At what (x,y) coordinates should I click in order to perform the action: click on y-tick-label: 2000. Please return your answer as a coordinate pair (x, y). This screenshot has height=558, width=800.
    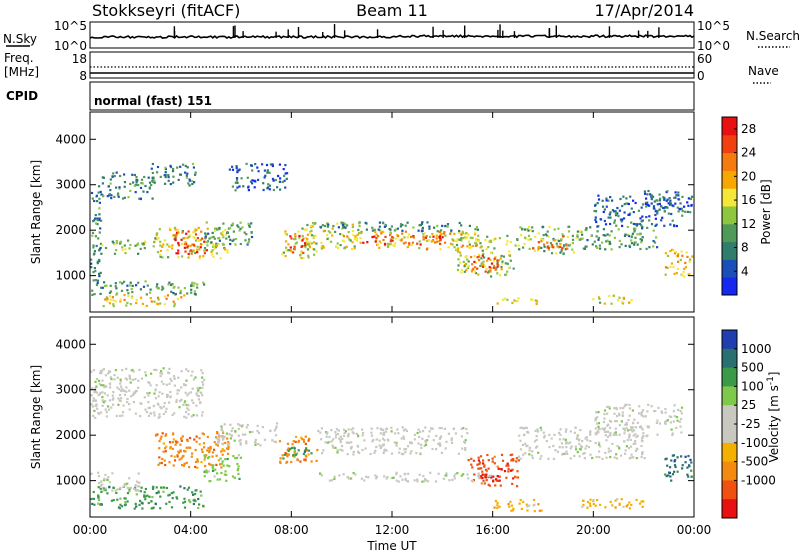
    Looking at the image, I should click on (70, 435).